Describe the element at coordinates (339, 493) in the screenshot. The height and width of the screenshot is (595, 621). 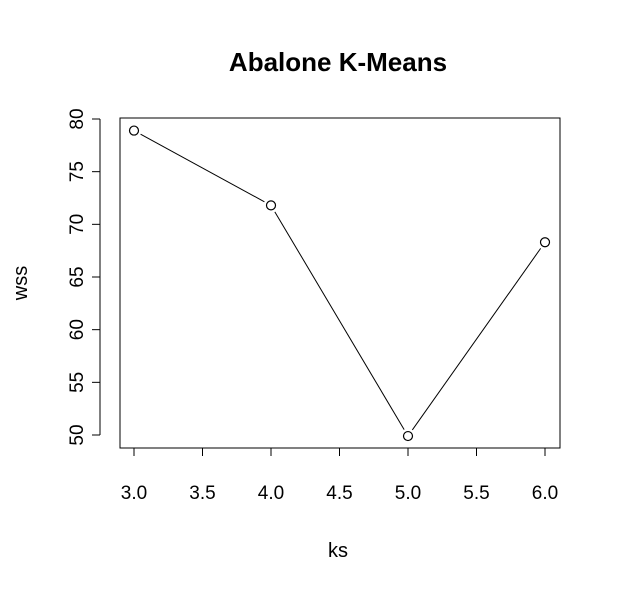
I see `x-tick-label: 4.5` at that location.